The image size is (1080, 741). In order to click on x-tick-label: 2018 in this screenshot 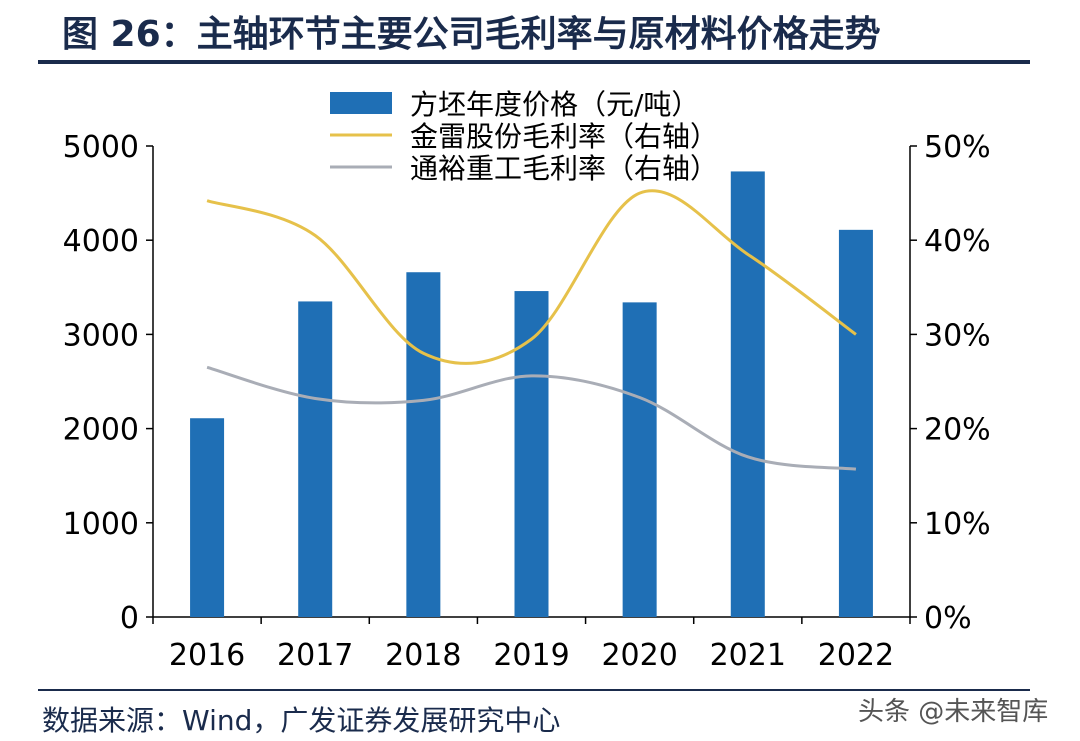, I will do `click(423, 655)`.